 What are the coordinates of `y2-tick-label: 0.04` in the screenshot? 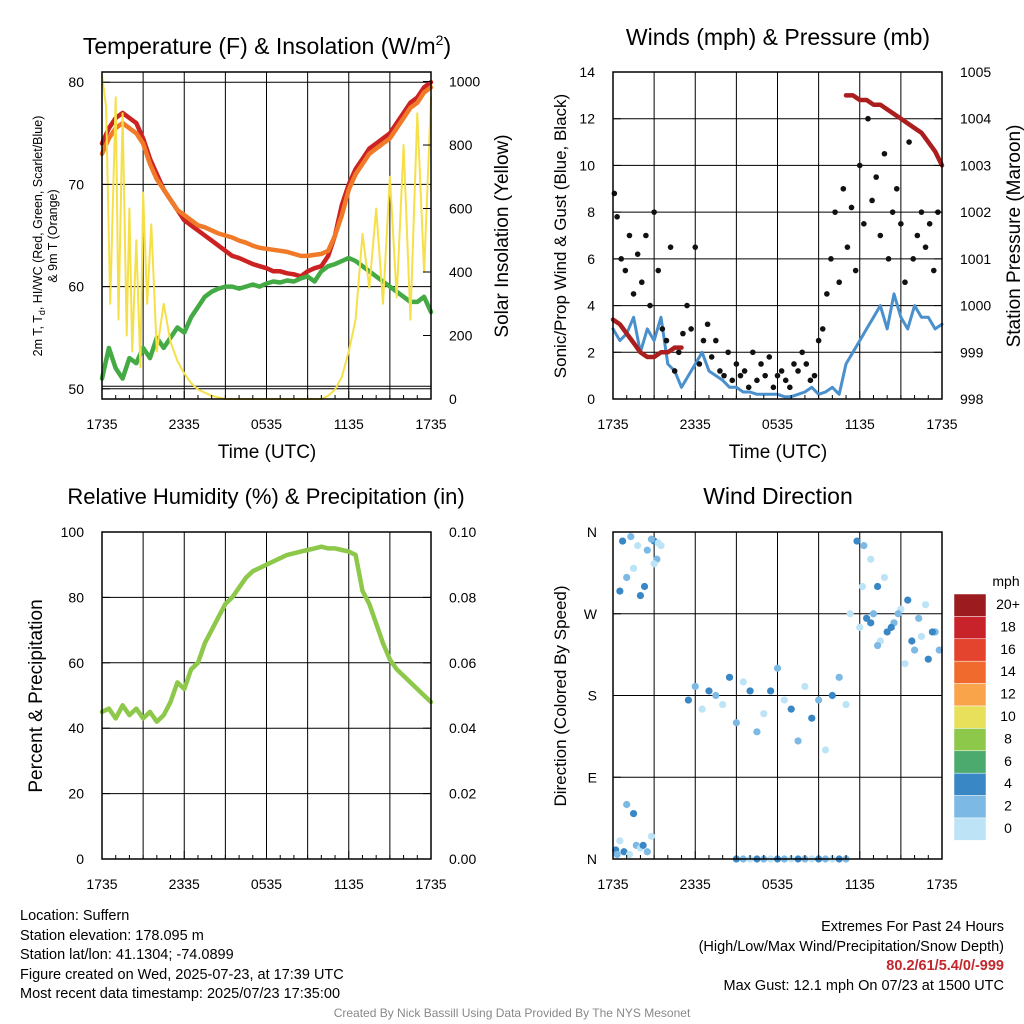 It's located at (462, 728).